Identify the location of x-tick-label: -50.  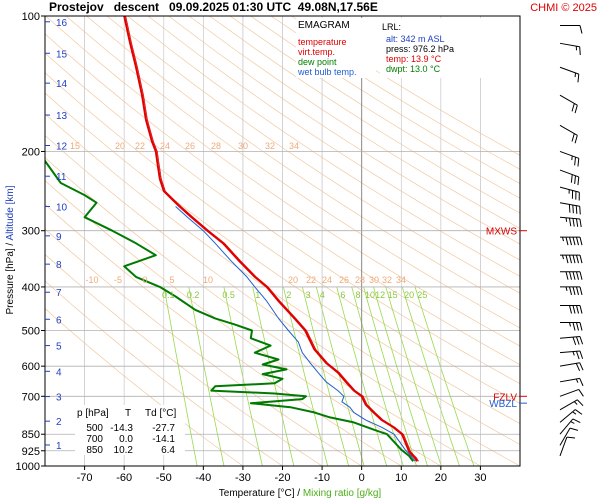
(164, 478).